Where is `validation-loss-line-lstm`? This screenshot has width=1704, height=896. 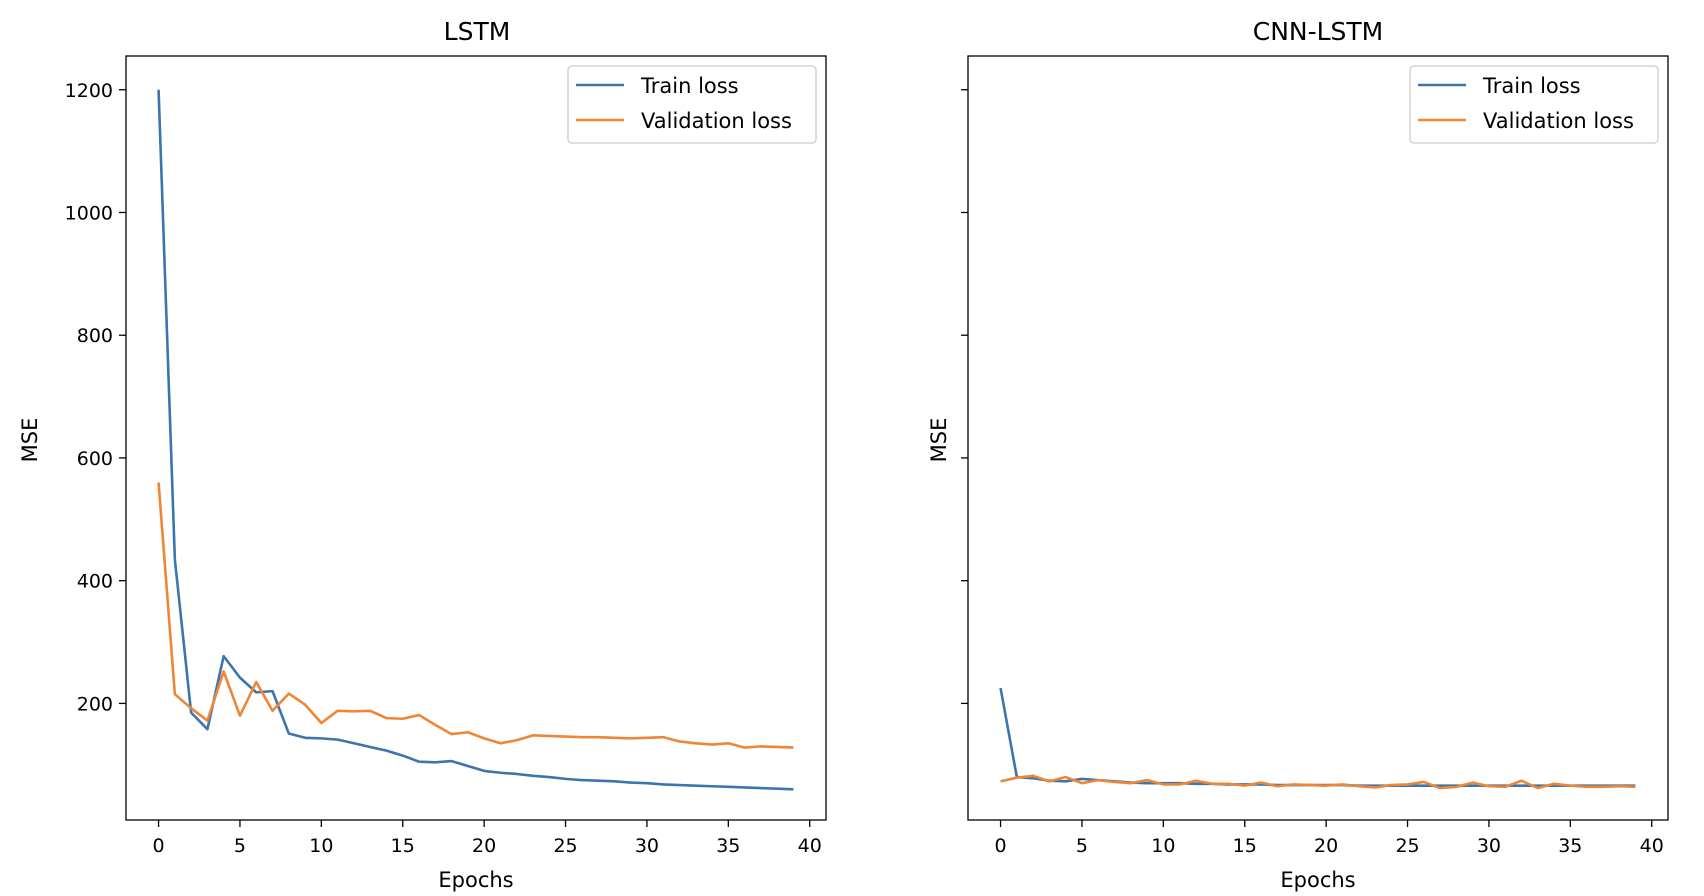 validation-loss-line-lstm is located at coordinates (475, 615).